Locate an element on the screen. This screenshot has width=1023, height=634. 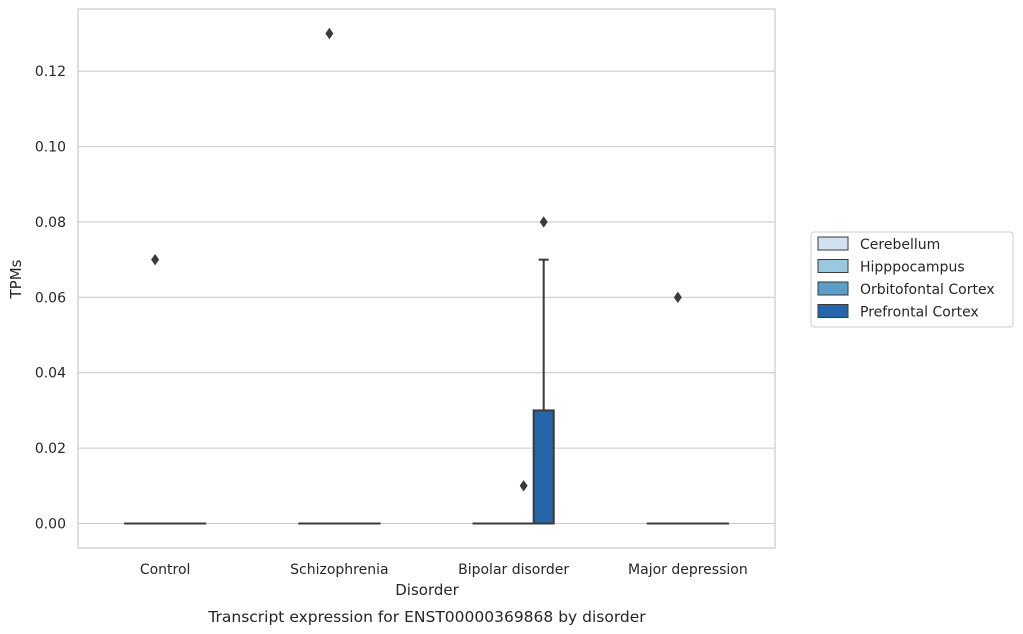
legend-frame is located at coordinates (912, 279).